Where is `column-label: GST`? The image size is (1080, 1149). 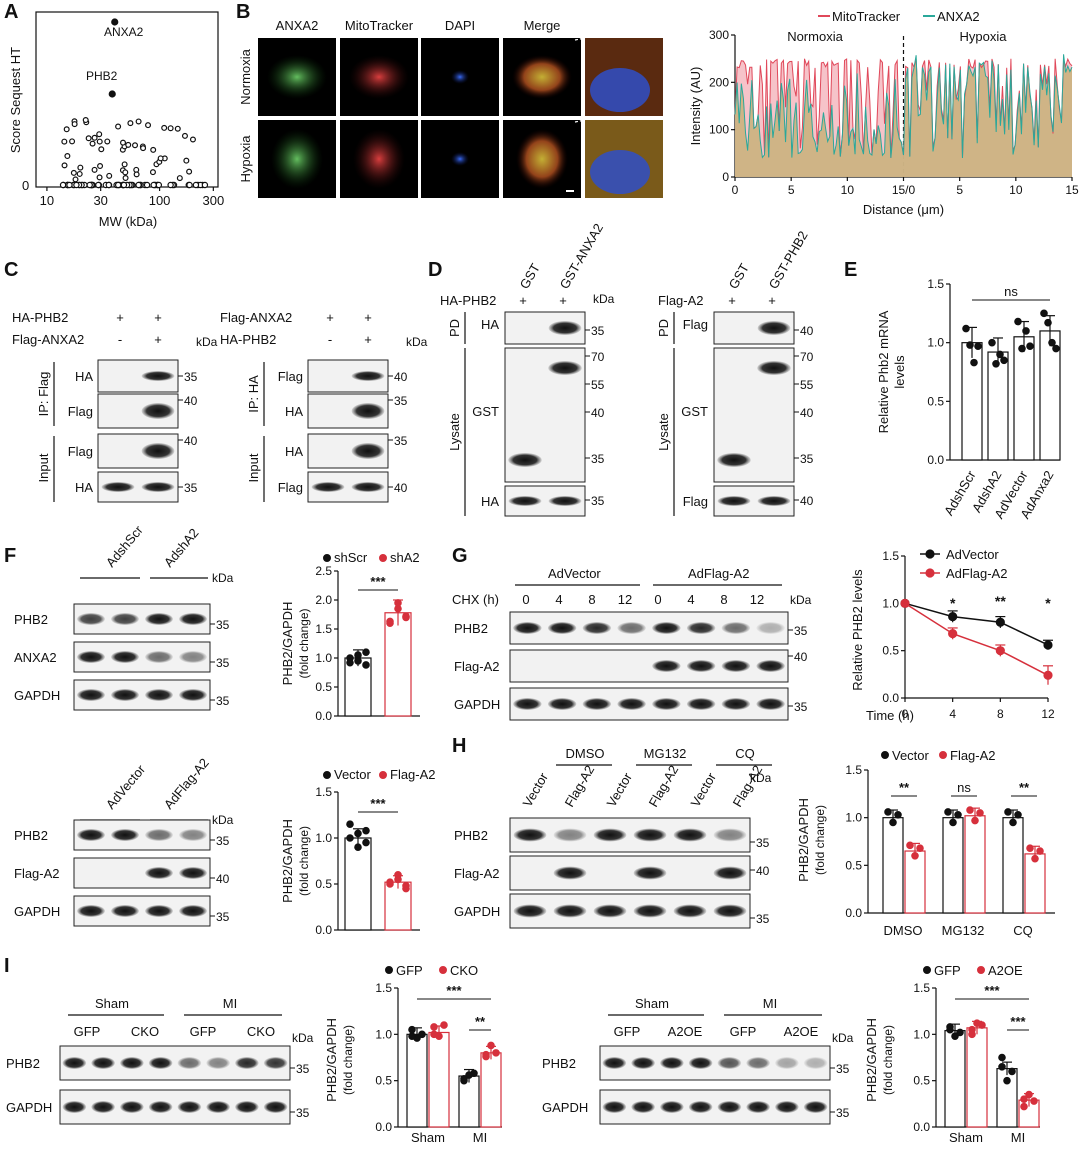 column-label: GST is located at coordinates (739, 276).